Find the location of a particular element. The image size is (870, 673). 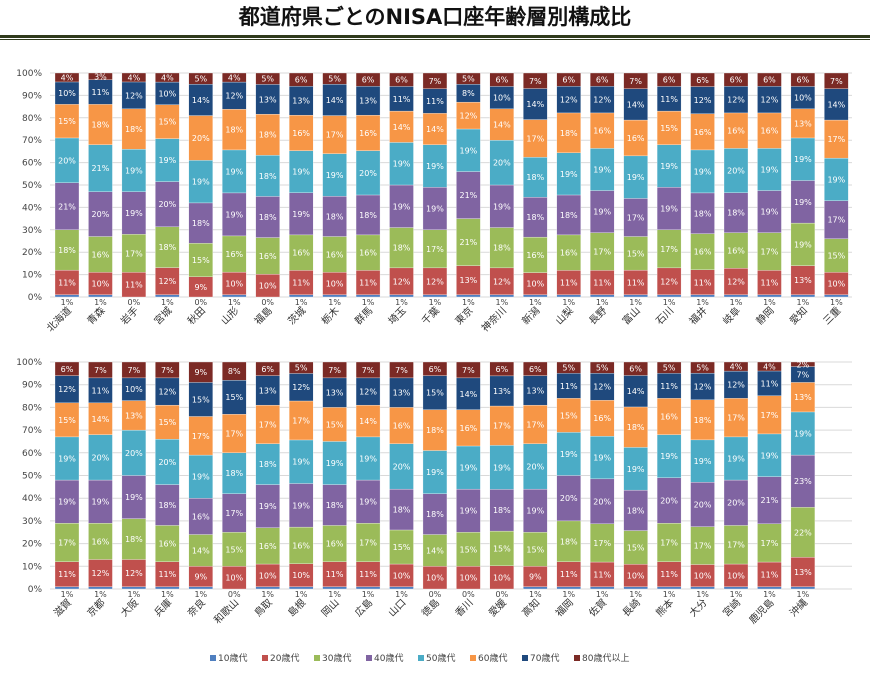

data-label: 7% is located at coordinates (401, 370).